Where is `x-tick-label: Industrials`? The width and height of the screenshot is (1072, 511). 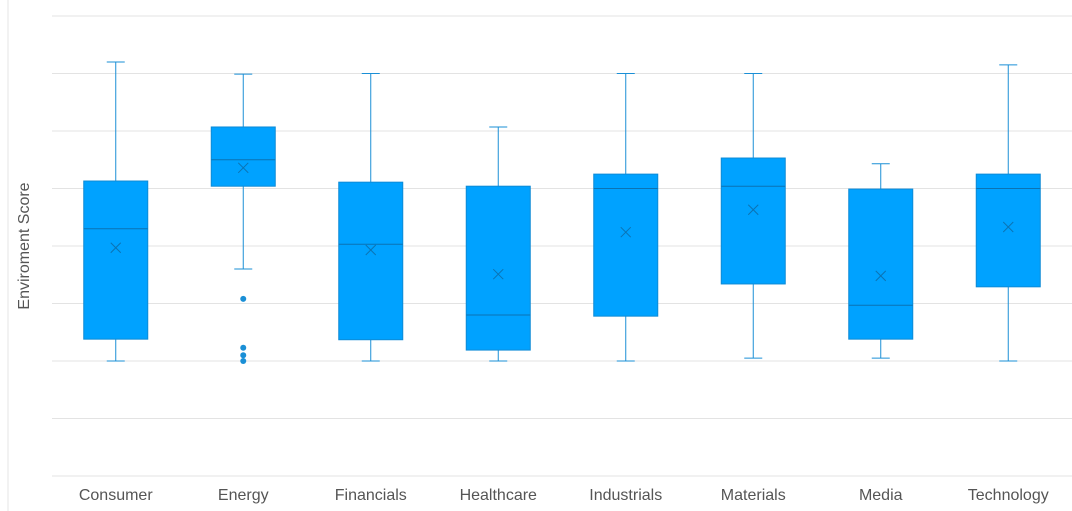 x-tick-label: Industrials is located at coordinates (625, 495).